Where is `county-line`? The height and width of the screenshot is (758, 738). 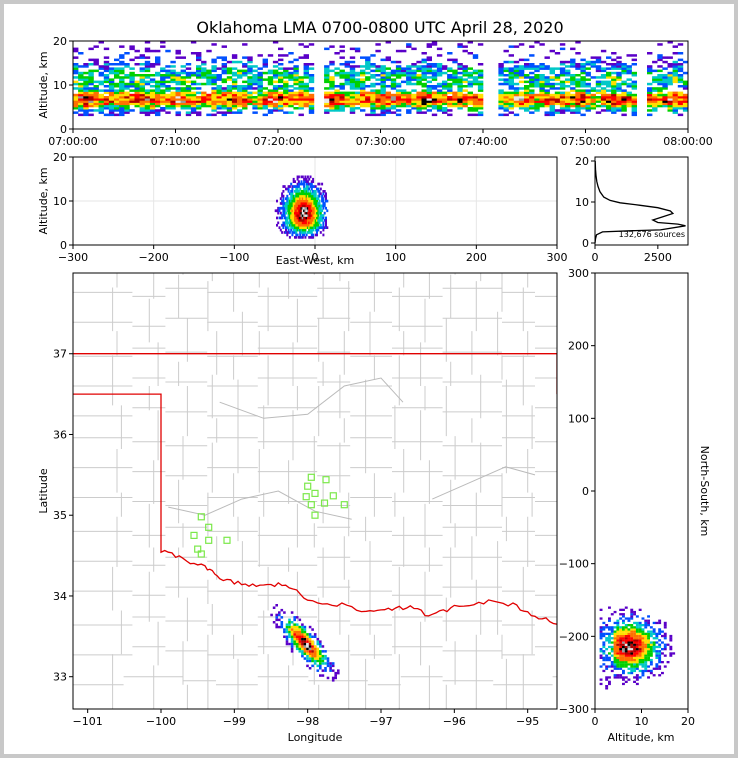 county-line is located at coordinates (315, 591).